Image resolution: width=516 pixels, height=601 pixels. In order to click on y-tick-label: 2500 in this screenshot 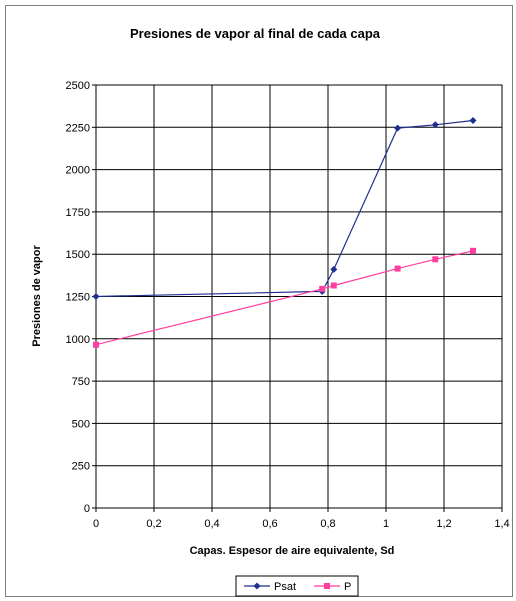, I will do `click(78, 86)`.